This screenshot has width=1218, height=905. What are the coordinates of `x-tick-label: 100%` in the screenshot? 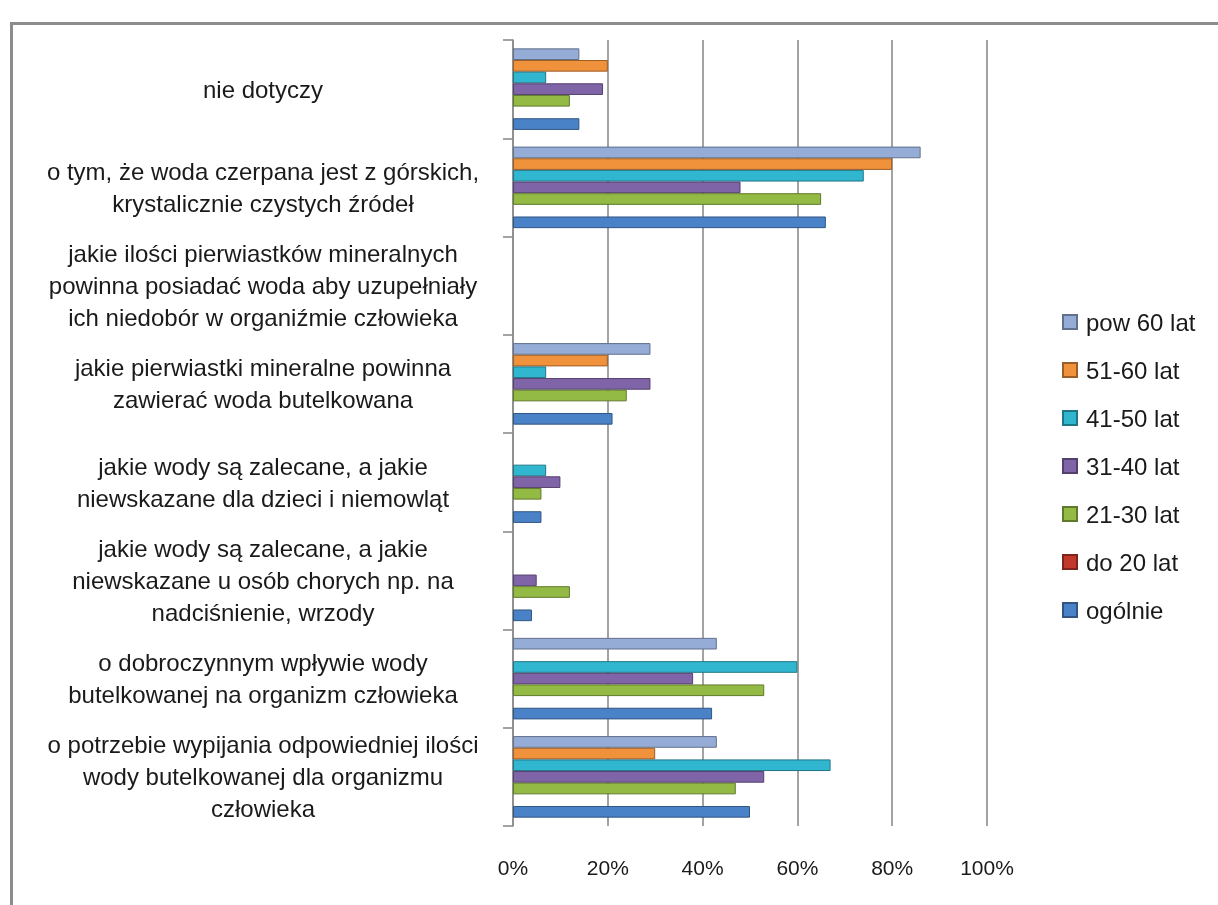 It's located at (987, 867).